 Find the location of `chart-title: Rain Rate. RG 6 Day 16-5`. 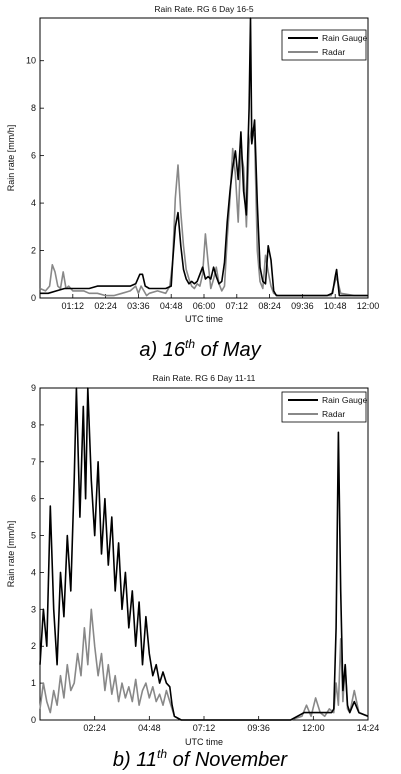

chart-title: Rain Rate. RG 6 Day 16-5 is located at coordinates (203, 9).